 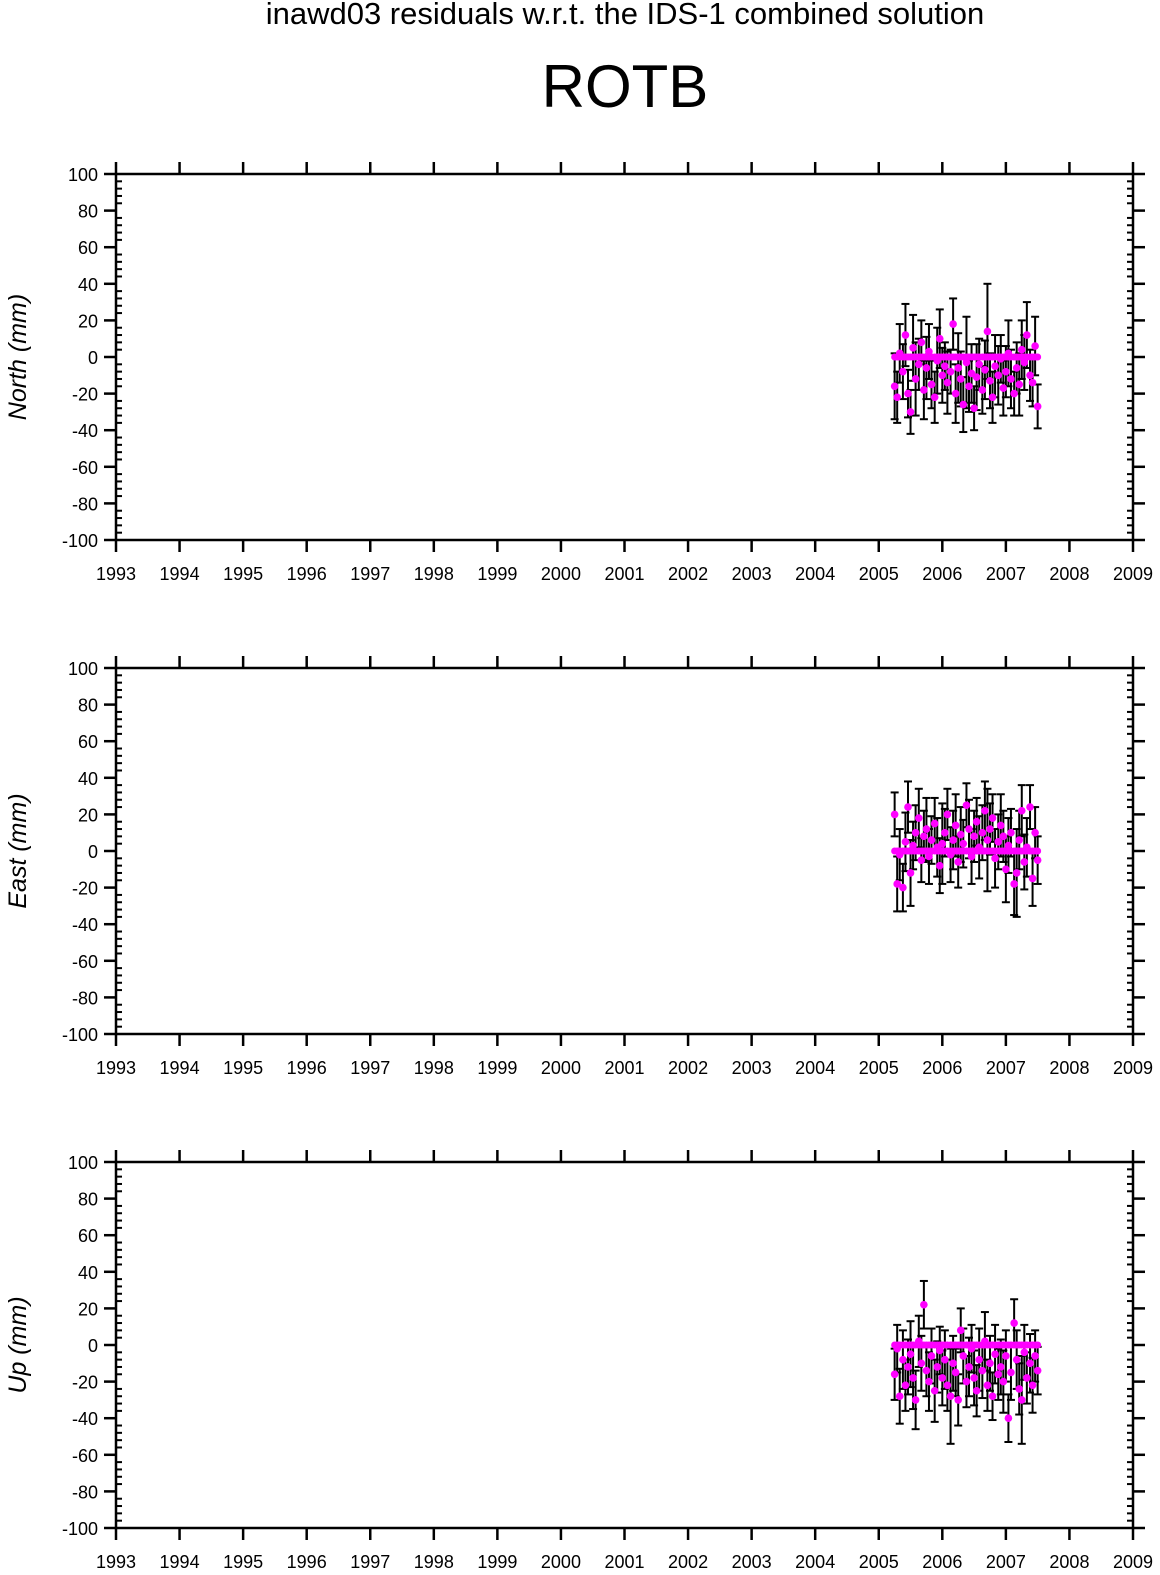 What do you see at coordinates (85, 1383) in the screenshot?
I see `y-tick-label: -20` at bounding box center [85, 1383].